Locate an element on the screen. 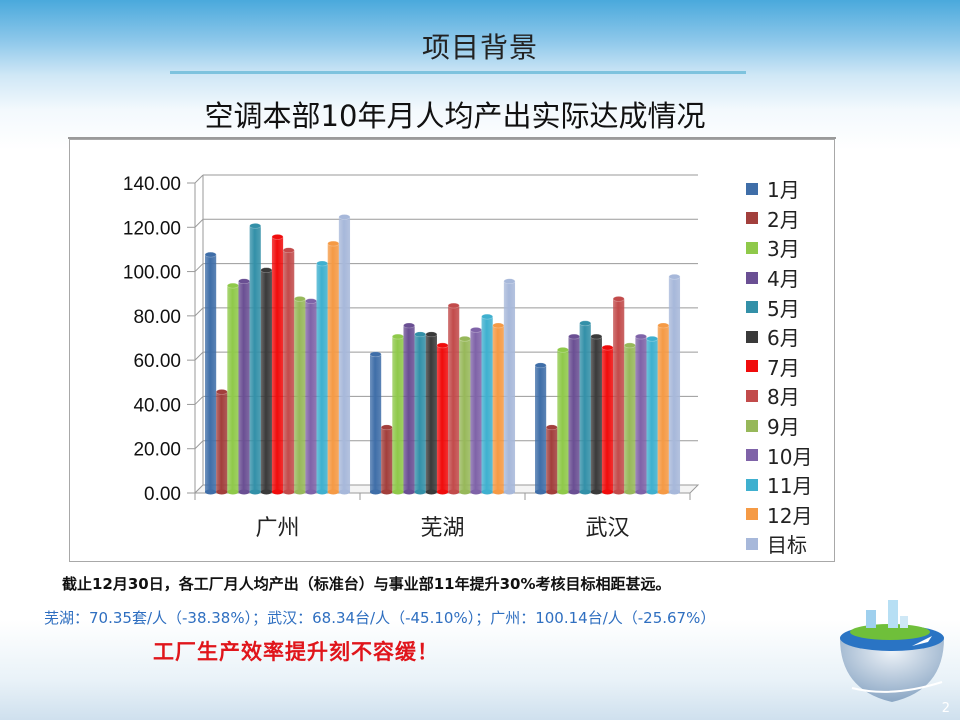 The height and width of the screenshot is (720, 960). legend-item: 8月 is located at coordinates (791, 396).